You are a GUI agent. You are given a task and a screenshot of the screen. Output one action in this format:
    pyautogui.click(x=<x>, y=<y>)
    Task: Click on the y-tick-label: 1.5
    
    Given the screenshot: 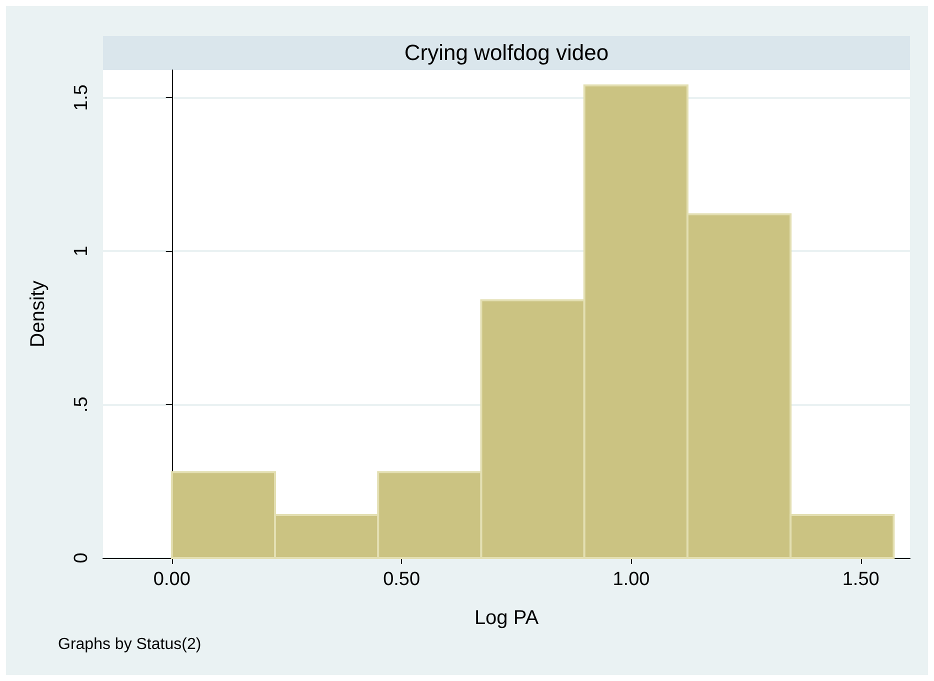 What is the action you would take?
    pyautogui.click(x=81, y=97)
    